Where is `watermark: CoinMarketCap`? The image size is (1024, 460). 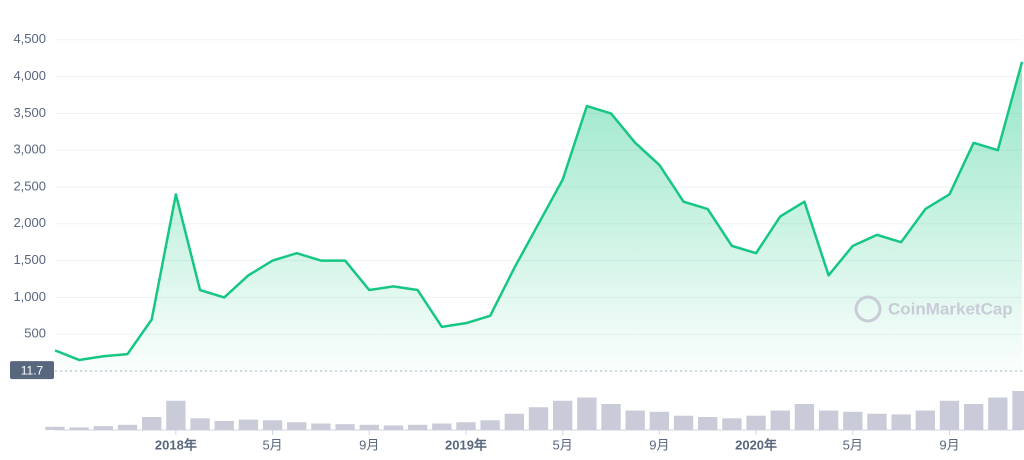 watermark: CoinMarketCap is located at coordinates (933, 309).